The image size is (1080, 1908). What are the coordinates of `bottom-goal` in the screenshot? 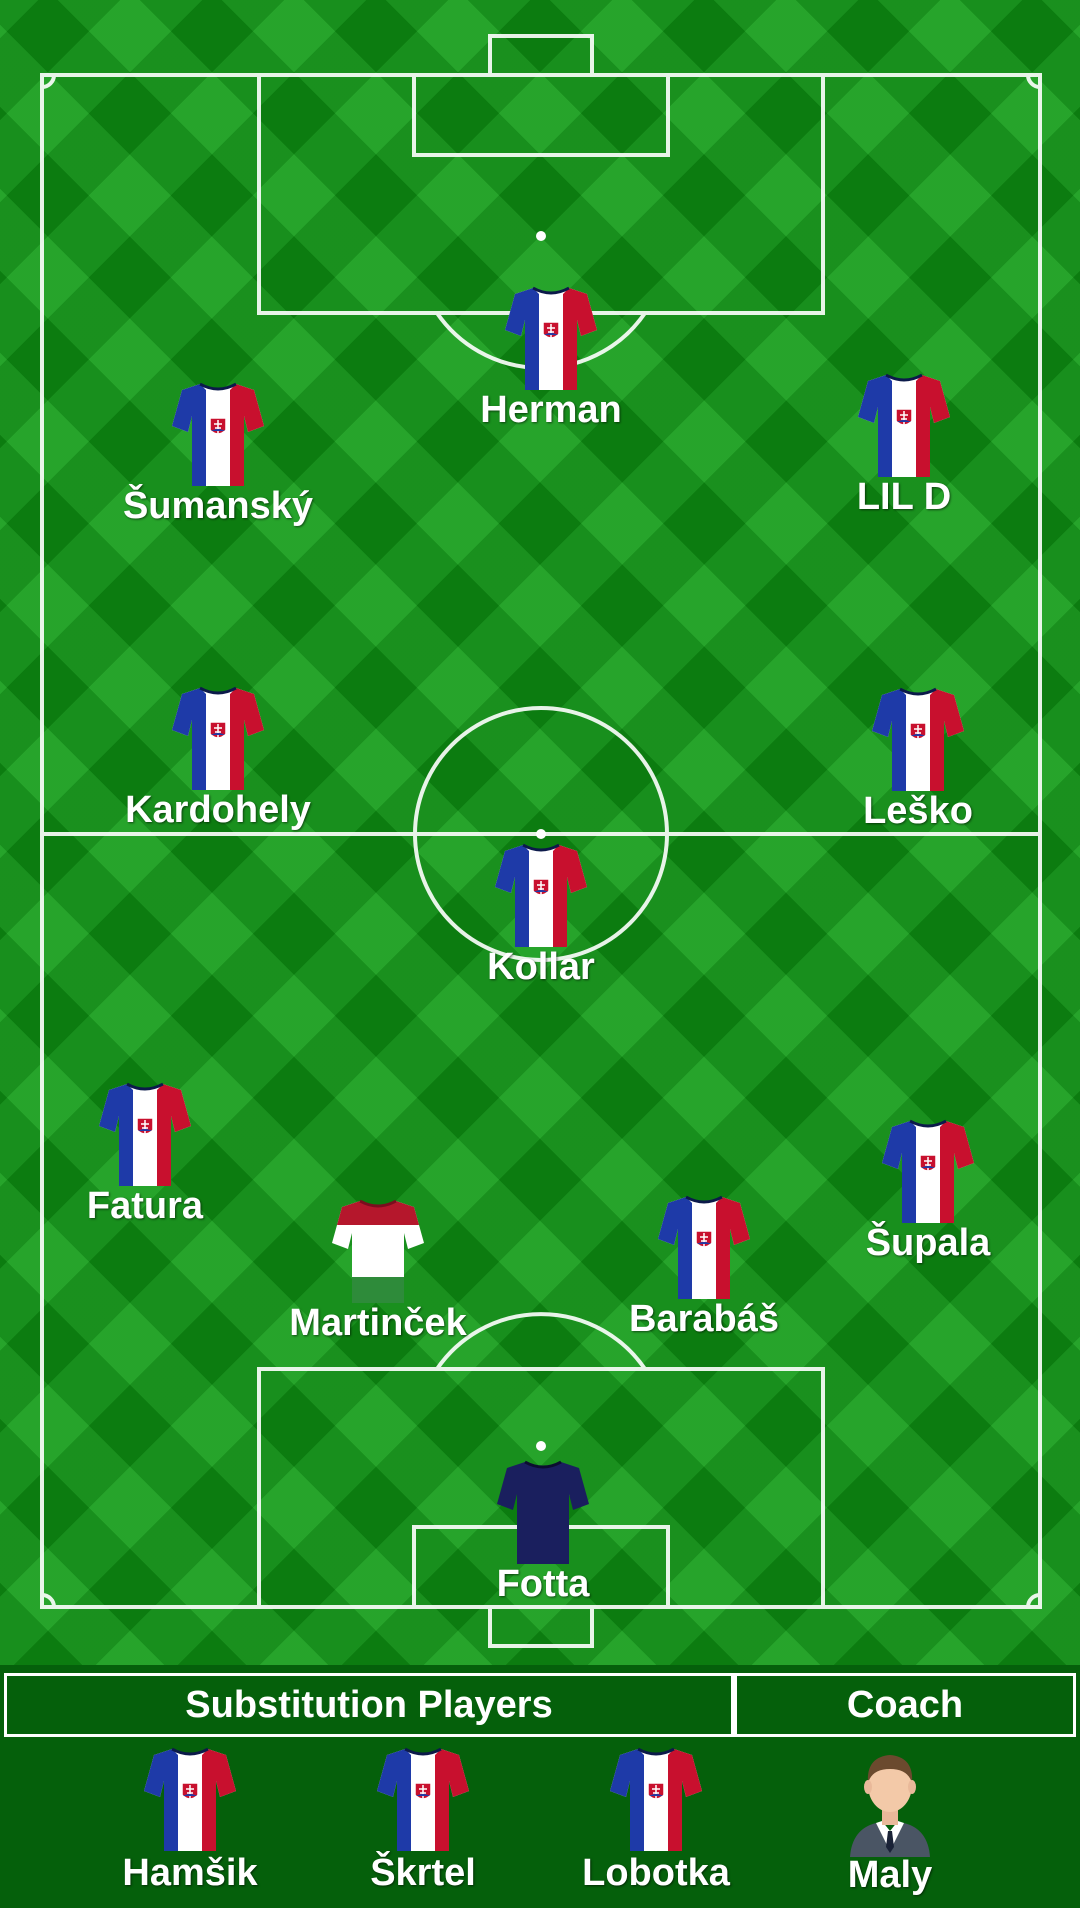 It's located at (541, 1626).